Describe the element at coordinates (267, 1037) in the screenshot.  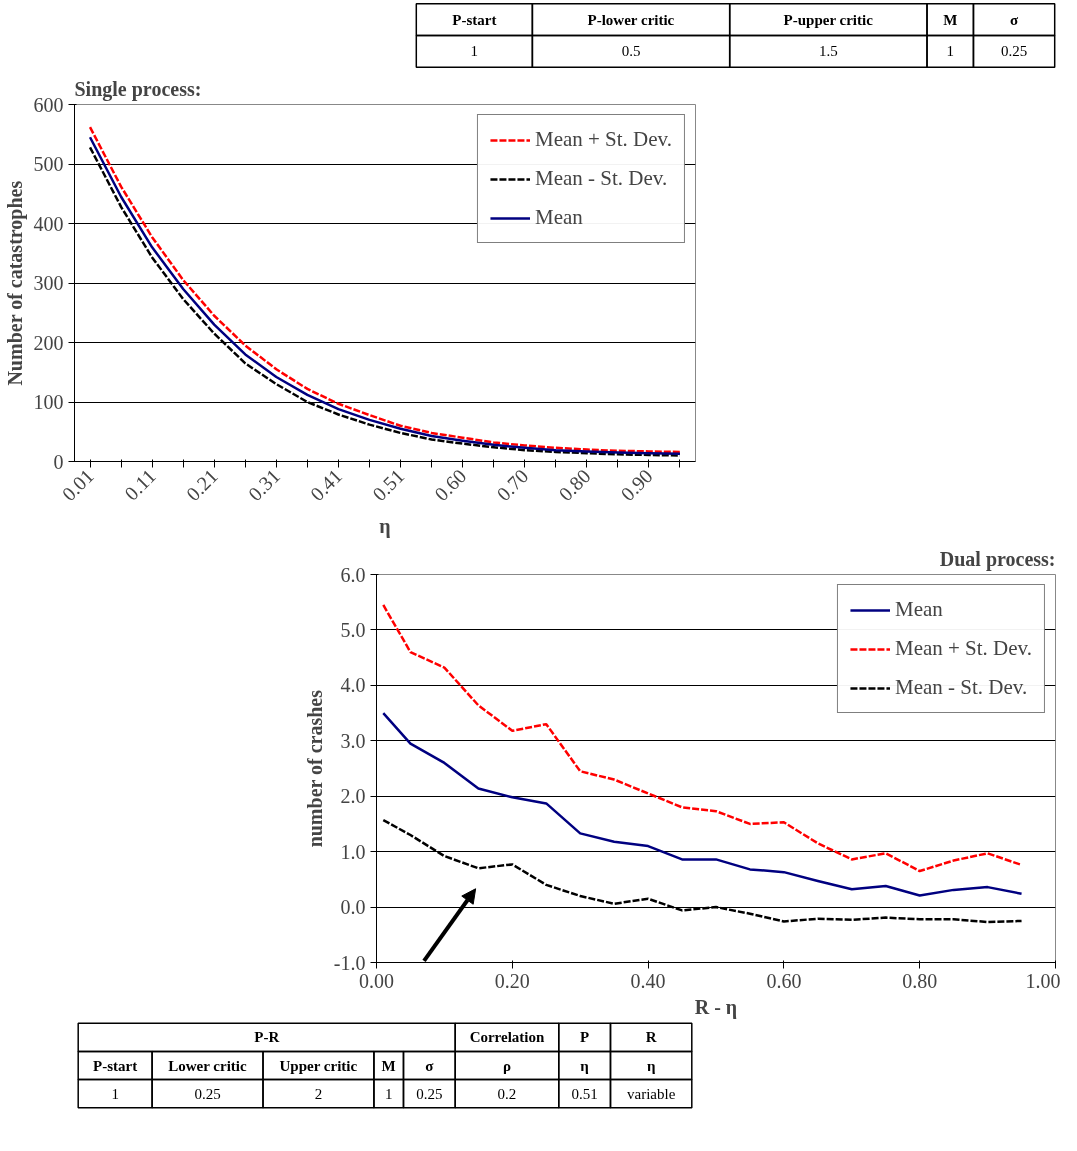
I see `text: P-R` at that location.